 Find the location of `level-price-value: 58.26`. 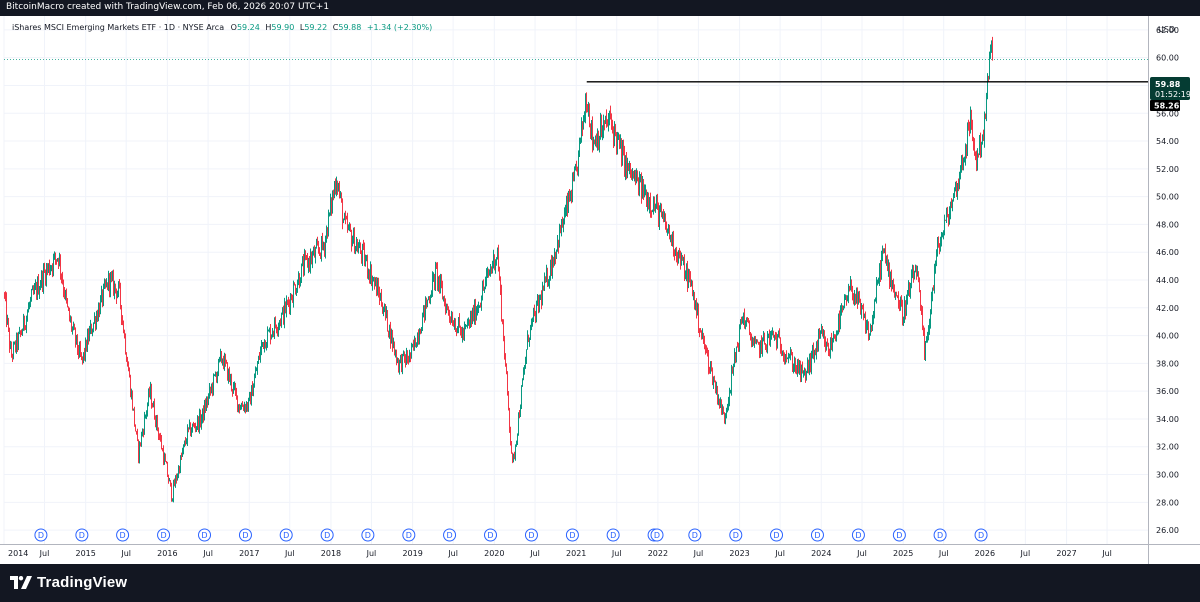

level-price-value: 58.26 is located at coordinates (1167, 106).